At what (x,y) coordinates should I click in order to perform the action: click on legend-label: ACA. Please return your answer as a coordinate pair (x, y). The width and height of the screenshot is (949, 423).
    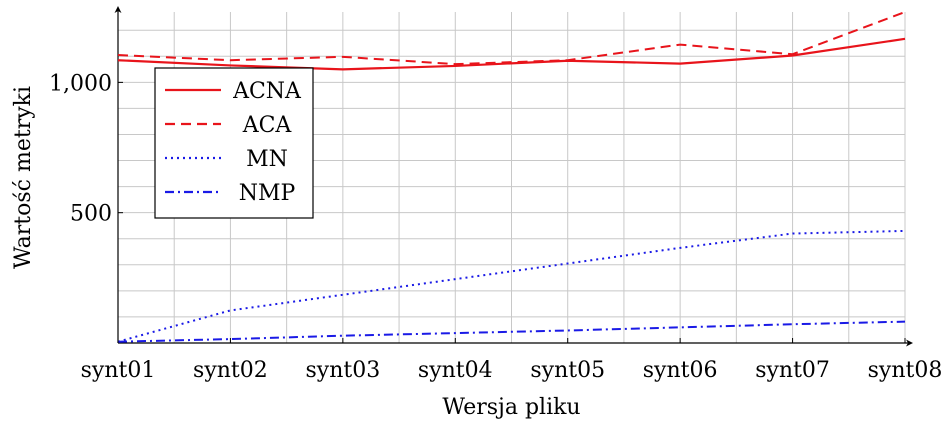
    Looking at the image, I should click on (267, 125).